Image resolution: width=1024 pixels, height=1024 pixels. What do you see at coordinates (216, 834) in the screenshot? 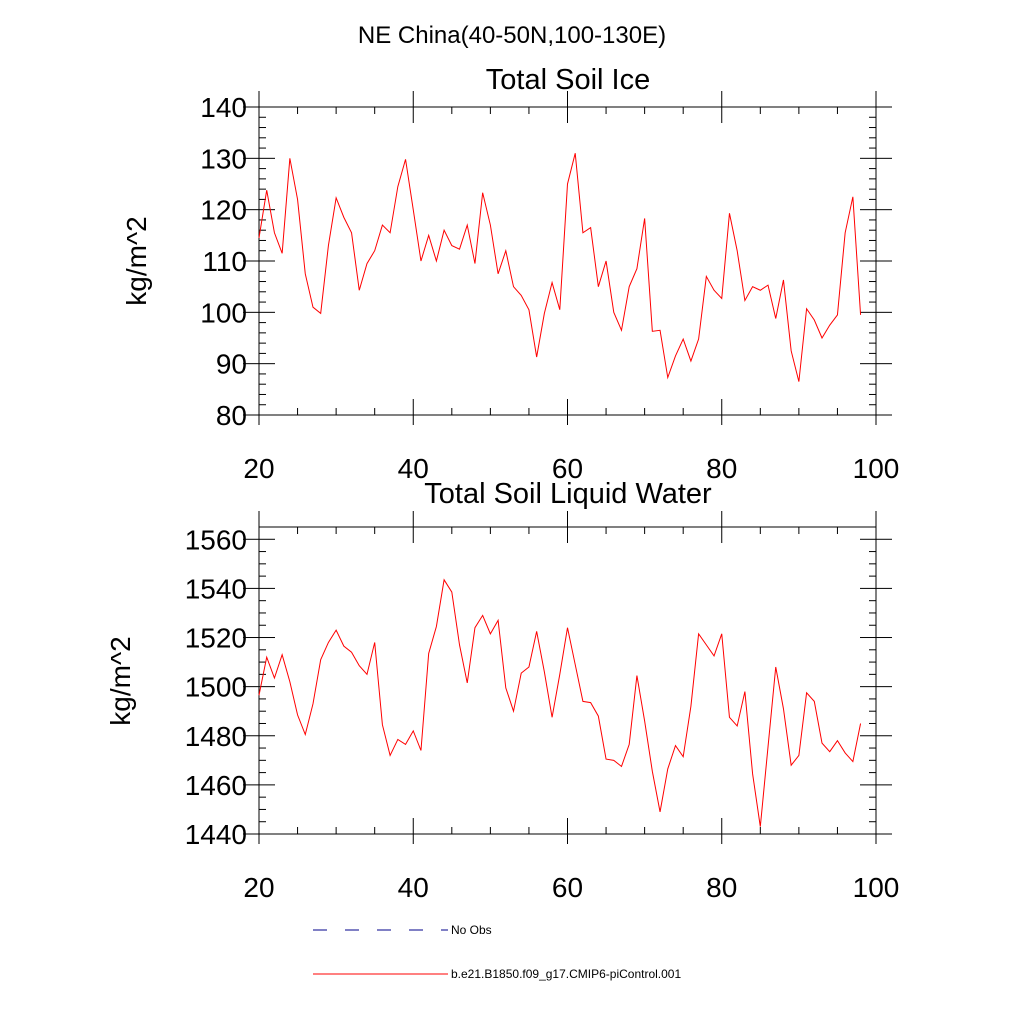
I see `y-tick-label: 1440` at bounding box center [216, 834].